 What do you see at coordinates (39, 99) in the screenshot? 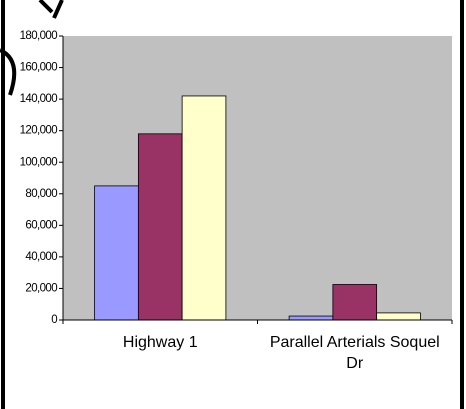
I see `y-tick-label: 140,000` at bounding box center [39, 99].